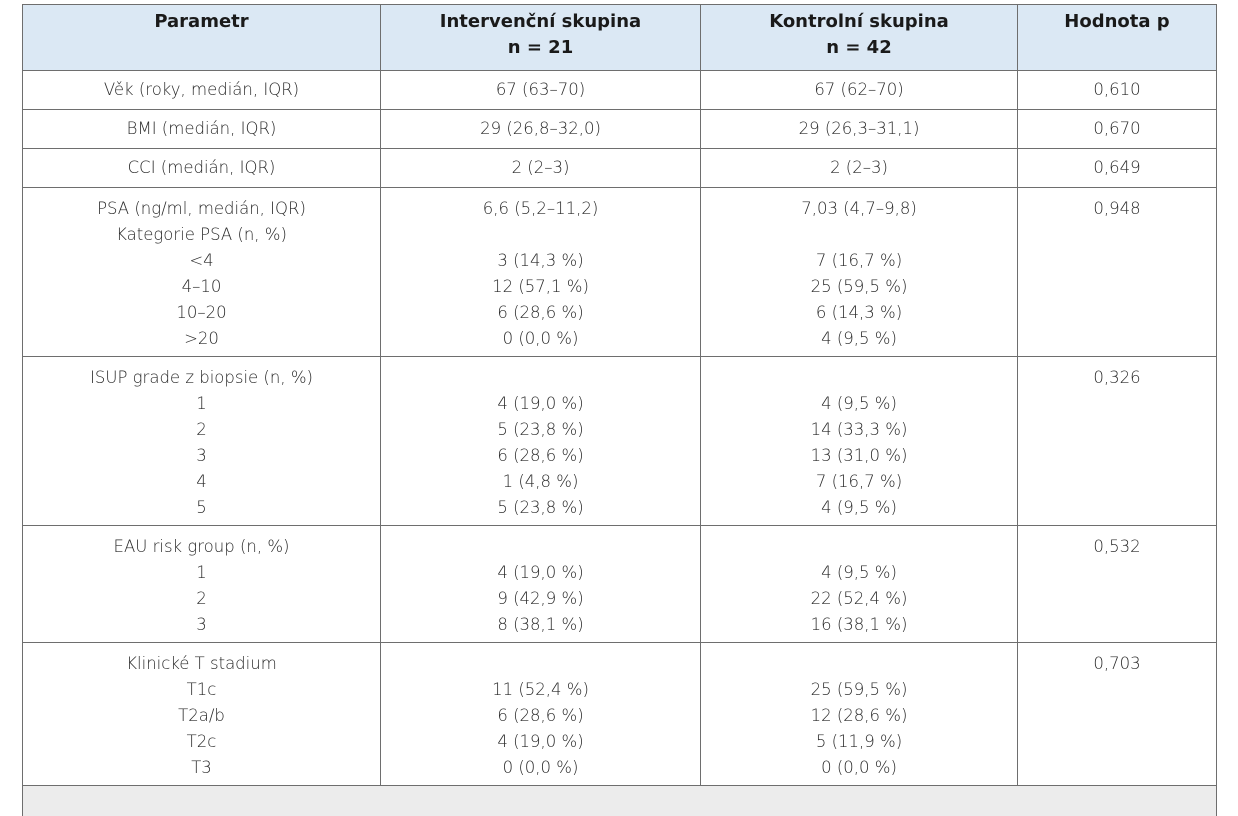  Describe the element at coordinates (540, 456) in the screenshot. I see `isup-cat-intervention-2: 6 (28,6 %)` at that location.